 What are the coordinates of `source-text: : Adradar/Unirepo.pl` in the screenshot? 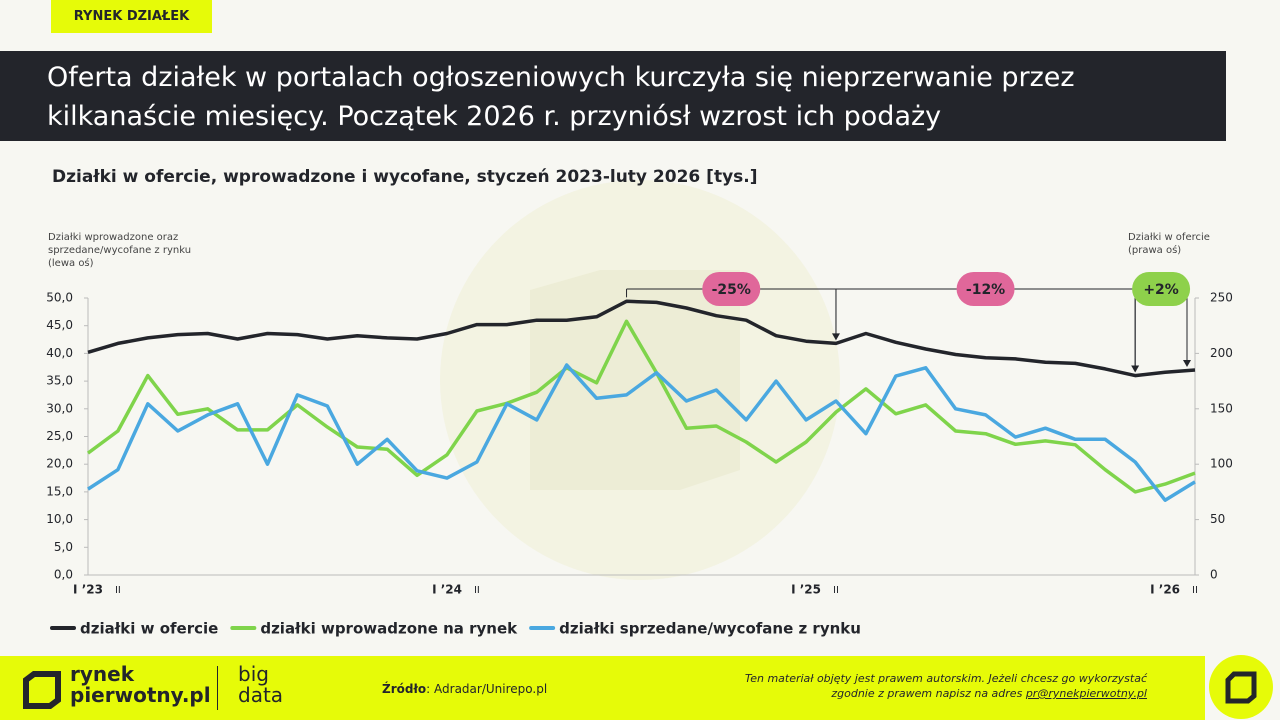 It's located at (487, 689).